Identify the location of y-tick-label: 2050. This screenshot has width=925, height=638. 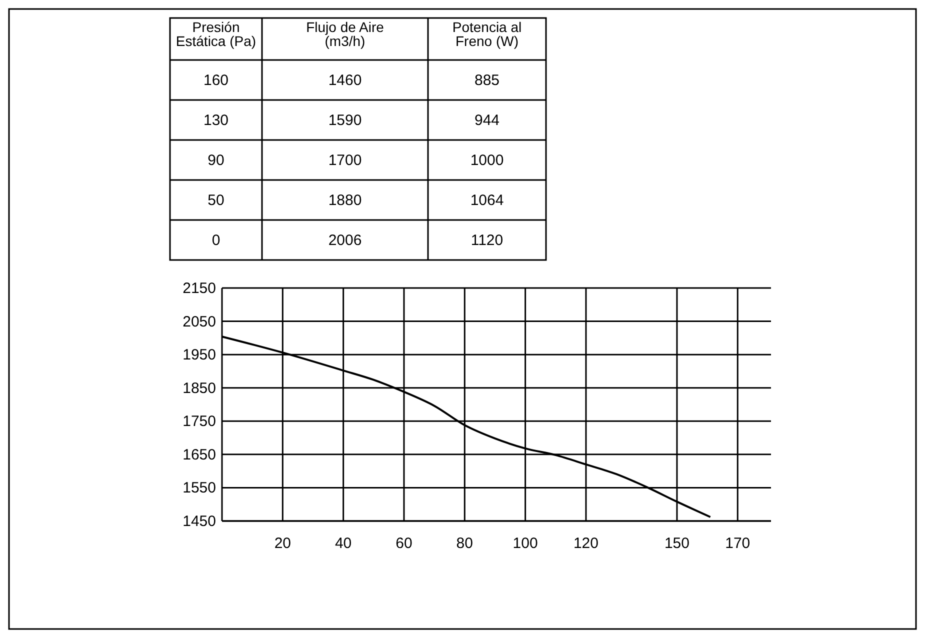
(199, 321).